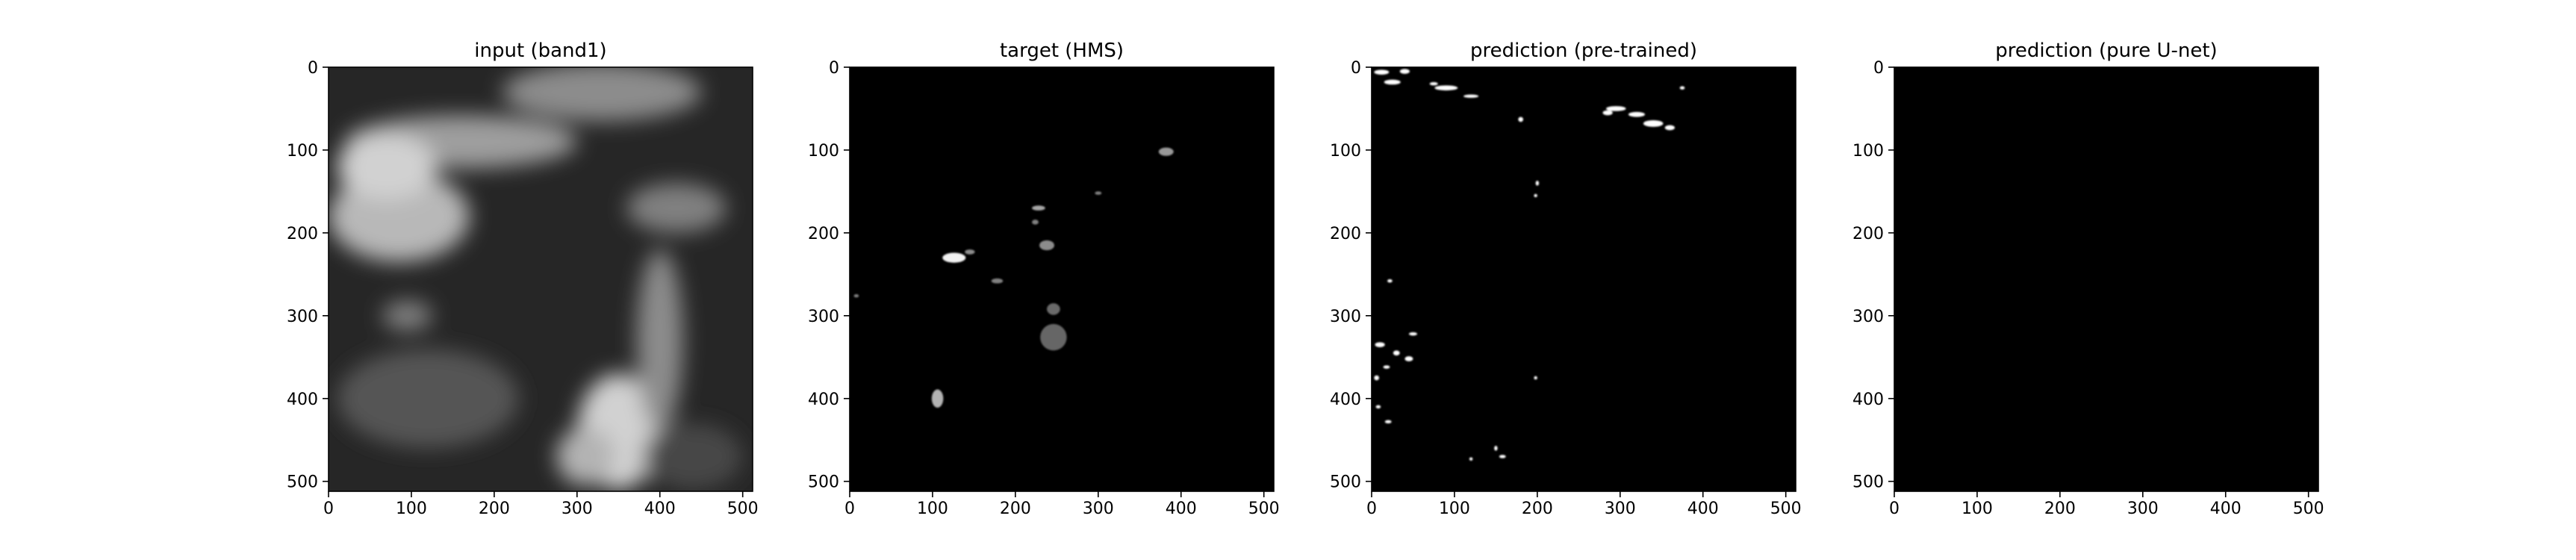 Image resolution: width=2576 pixels, height=560 pixels. Describe the element at coordinates (1062, 51) in the screenshot. I see `panel-title: target (HMS)` at that location.